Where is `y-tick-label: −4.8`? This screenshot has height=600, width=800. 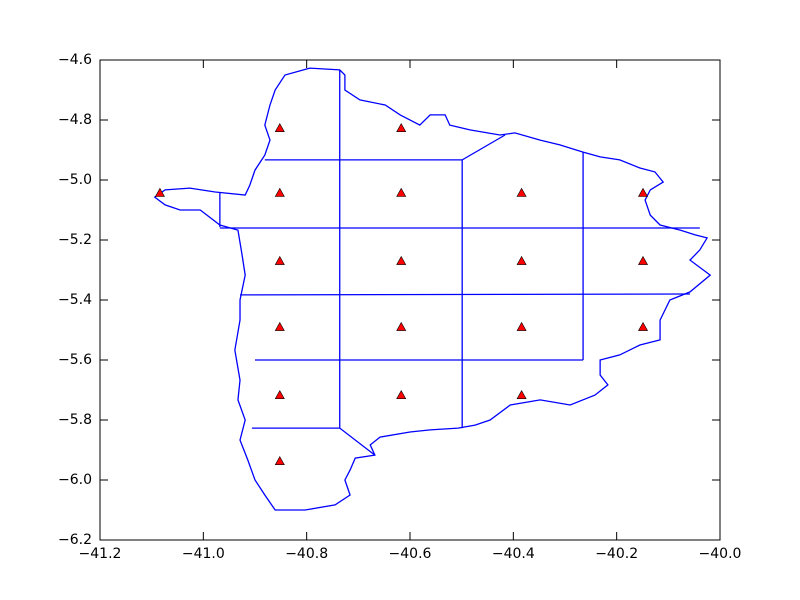
y-tick-label: −4.8 is located at coordinates (75, 120).